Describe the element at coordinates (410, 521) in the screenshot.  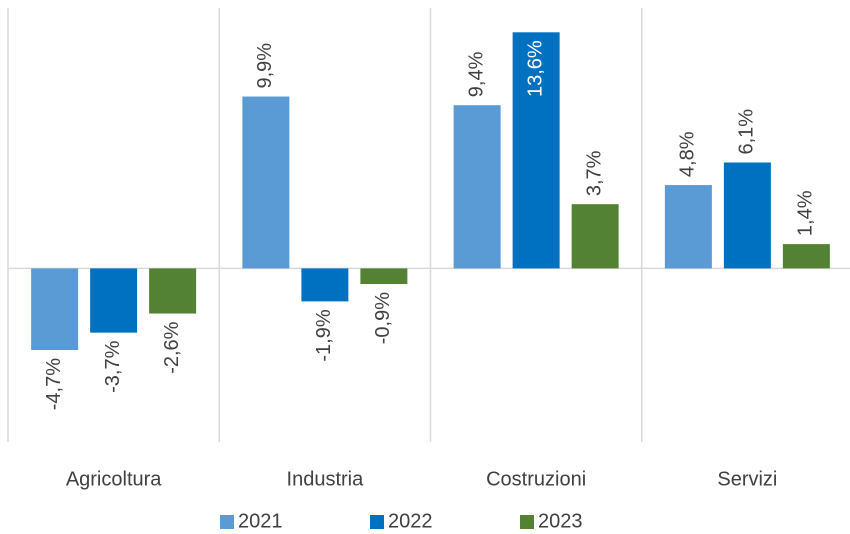
I see `legend-label: 2022` at that location.